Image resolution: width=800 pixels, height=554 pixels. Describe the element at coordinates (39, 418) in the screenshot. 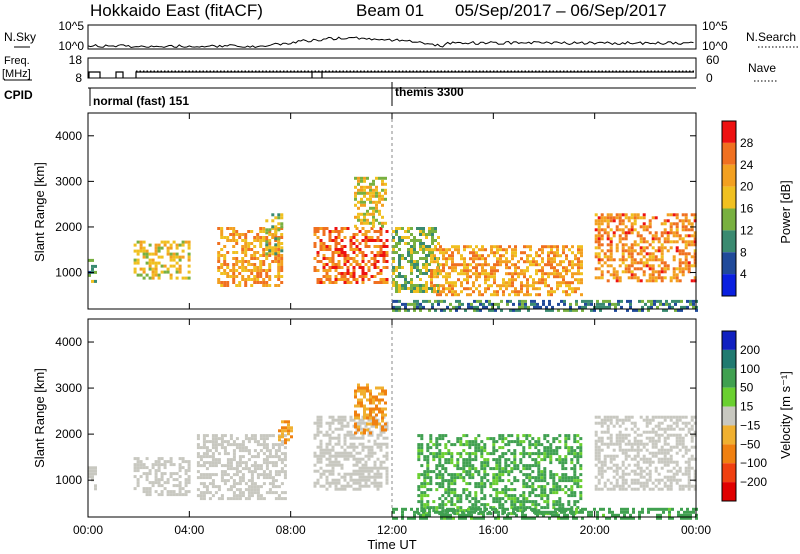

I see `velocity-ylabel: Slant Range [km]` at that location.